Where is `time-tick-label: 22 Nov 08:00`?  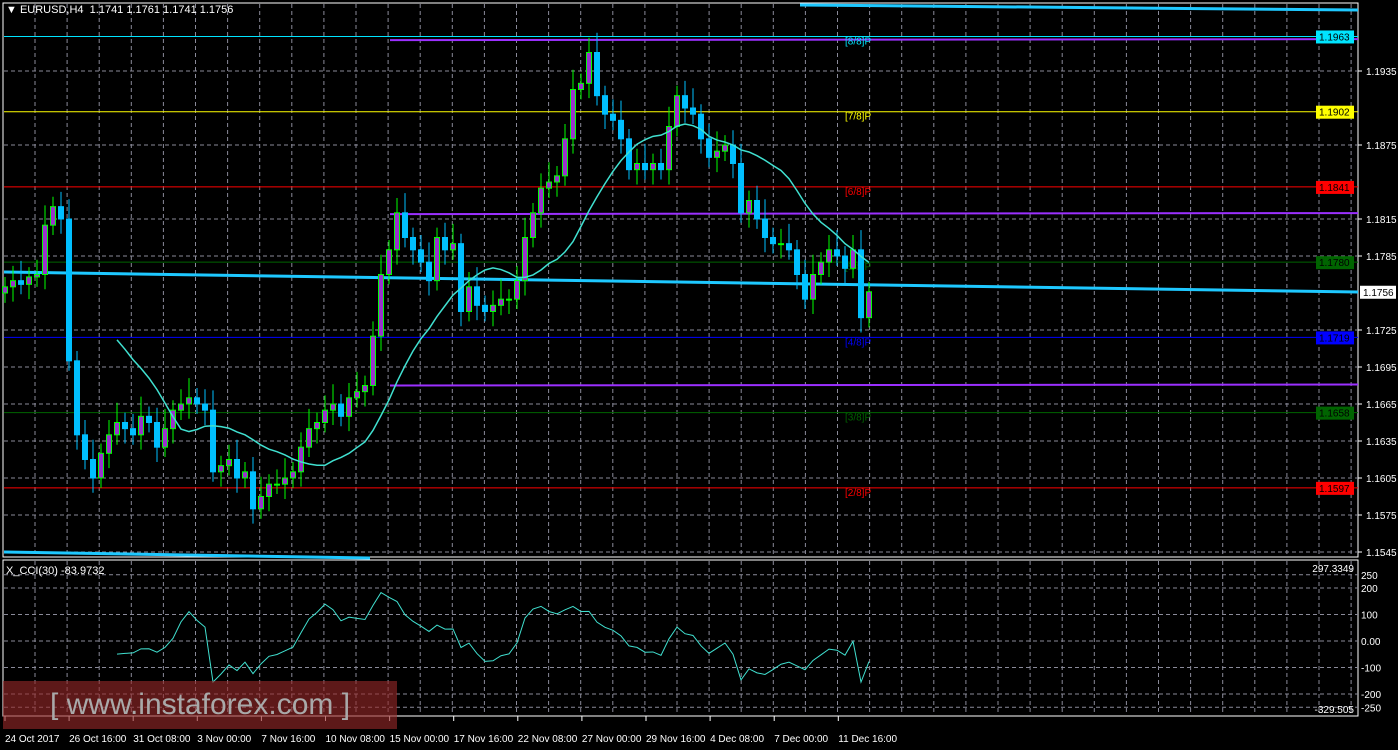 time-tick-label: 22 Nov 08:00 is located at coordinates (548, 739).